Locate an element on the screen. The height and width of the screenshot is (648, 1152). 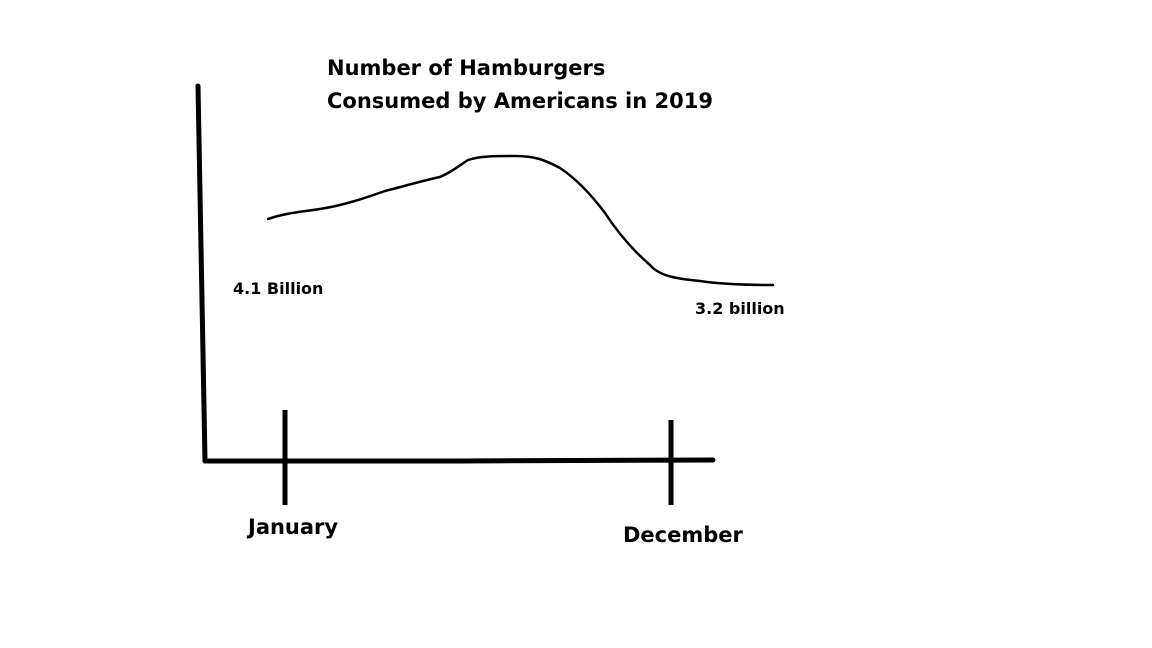
x-axis is located at coordinates (459, 460).